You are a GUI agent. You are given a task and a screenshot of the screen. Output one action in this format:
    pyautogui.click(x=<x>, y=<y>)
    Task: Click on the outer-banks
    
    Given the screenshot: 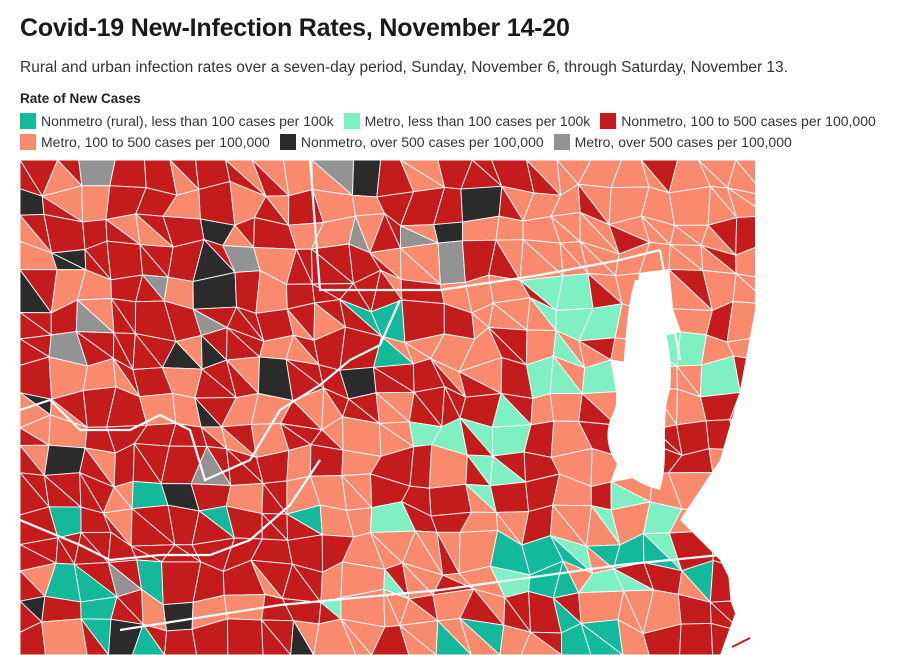 What is the action you would take?
    pyautogui.click(x=741, y=642)
    